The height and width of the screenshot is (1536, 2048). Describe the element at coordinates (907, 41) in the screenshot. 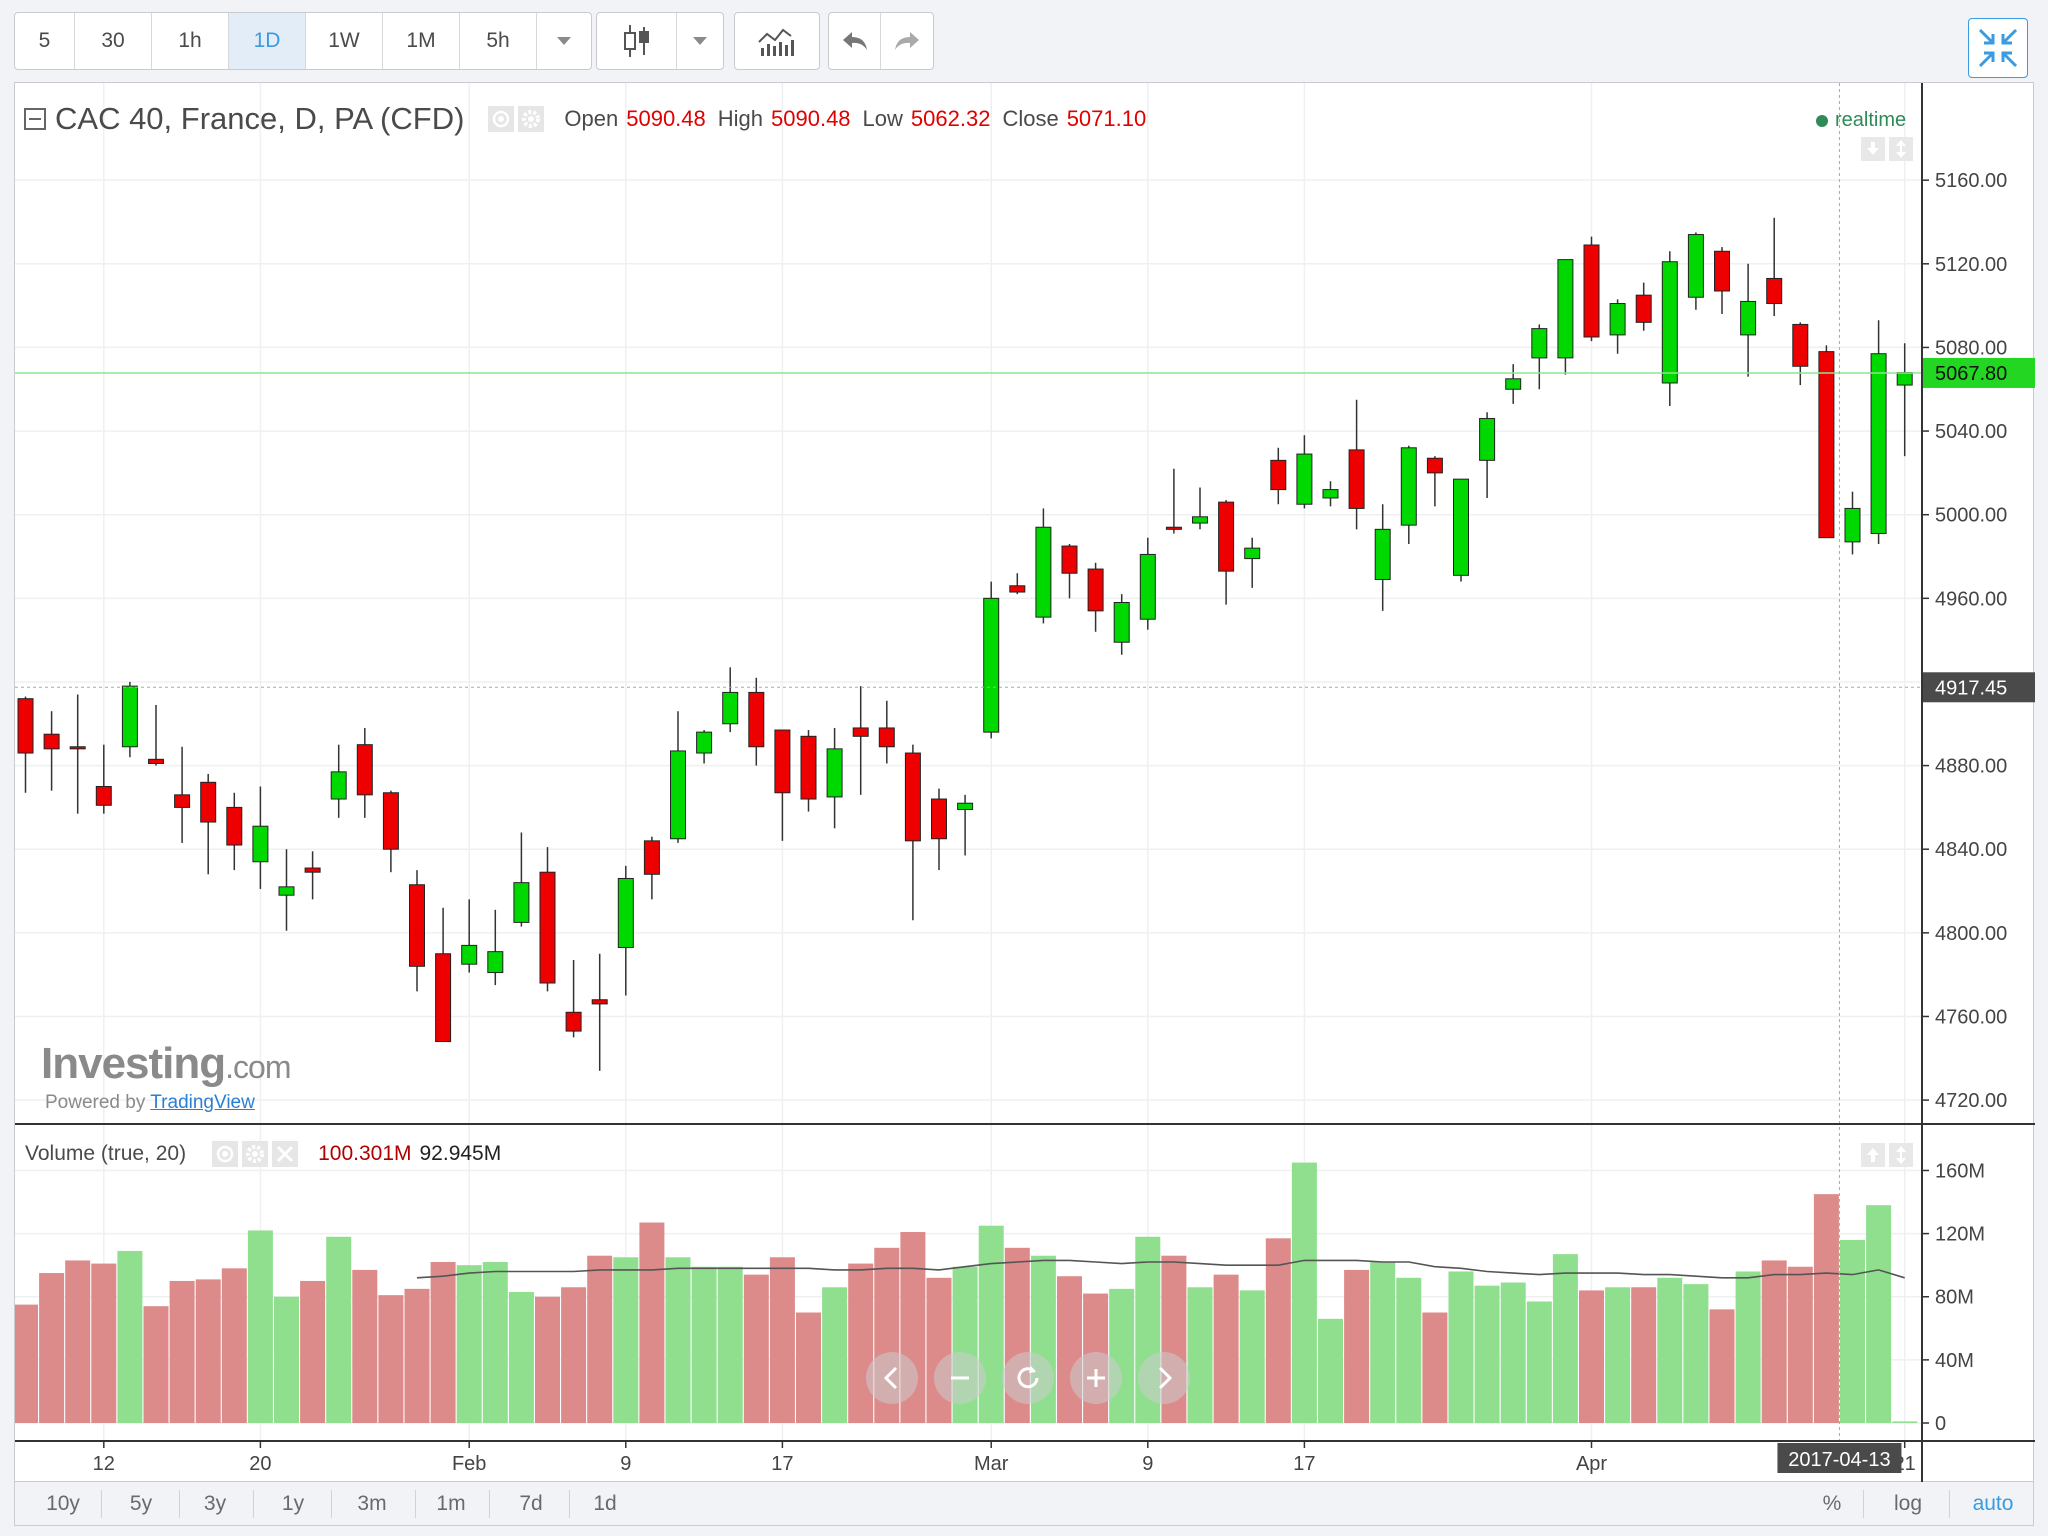

I see `redo-button` at that location.